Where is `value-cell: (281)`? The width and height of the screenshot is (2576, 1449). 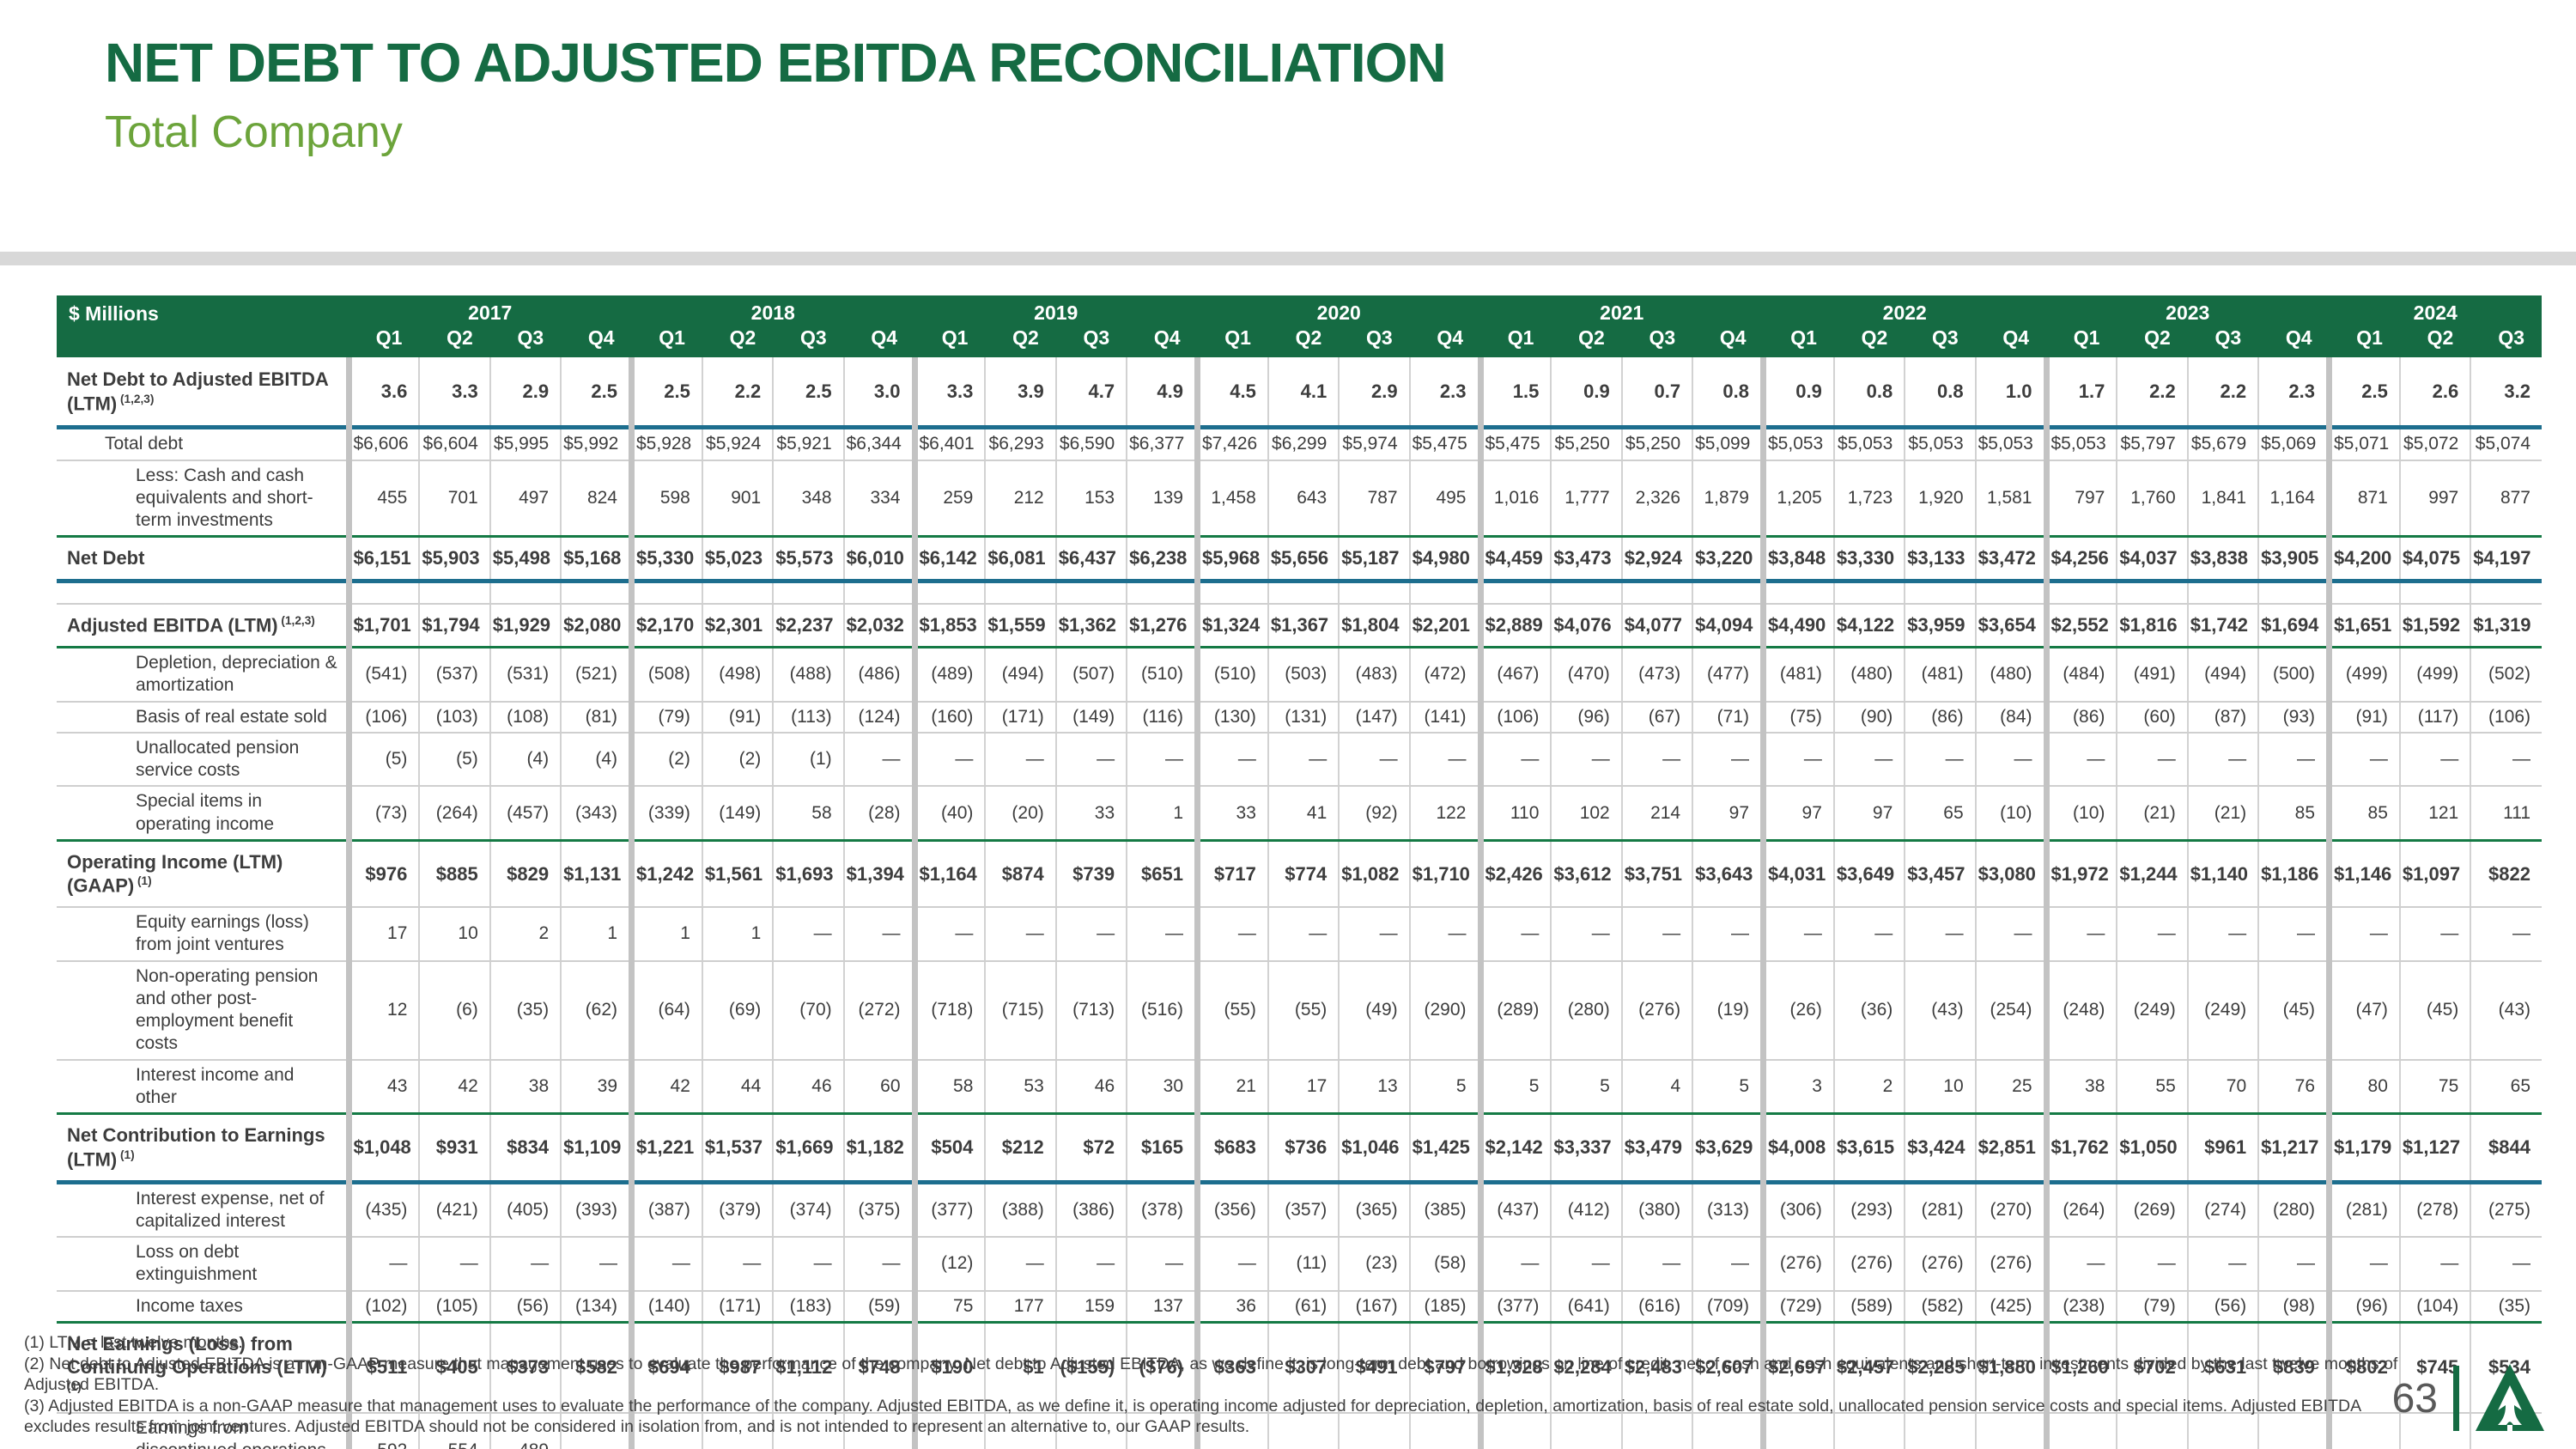
value-cell: (281) is located at coordinates (1940, 1210).